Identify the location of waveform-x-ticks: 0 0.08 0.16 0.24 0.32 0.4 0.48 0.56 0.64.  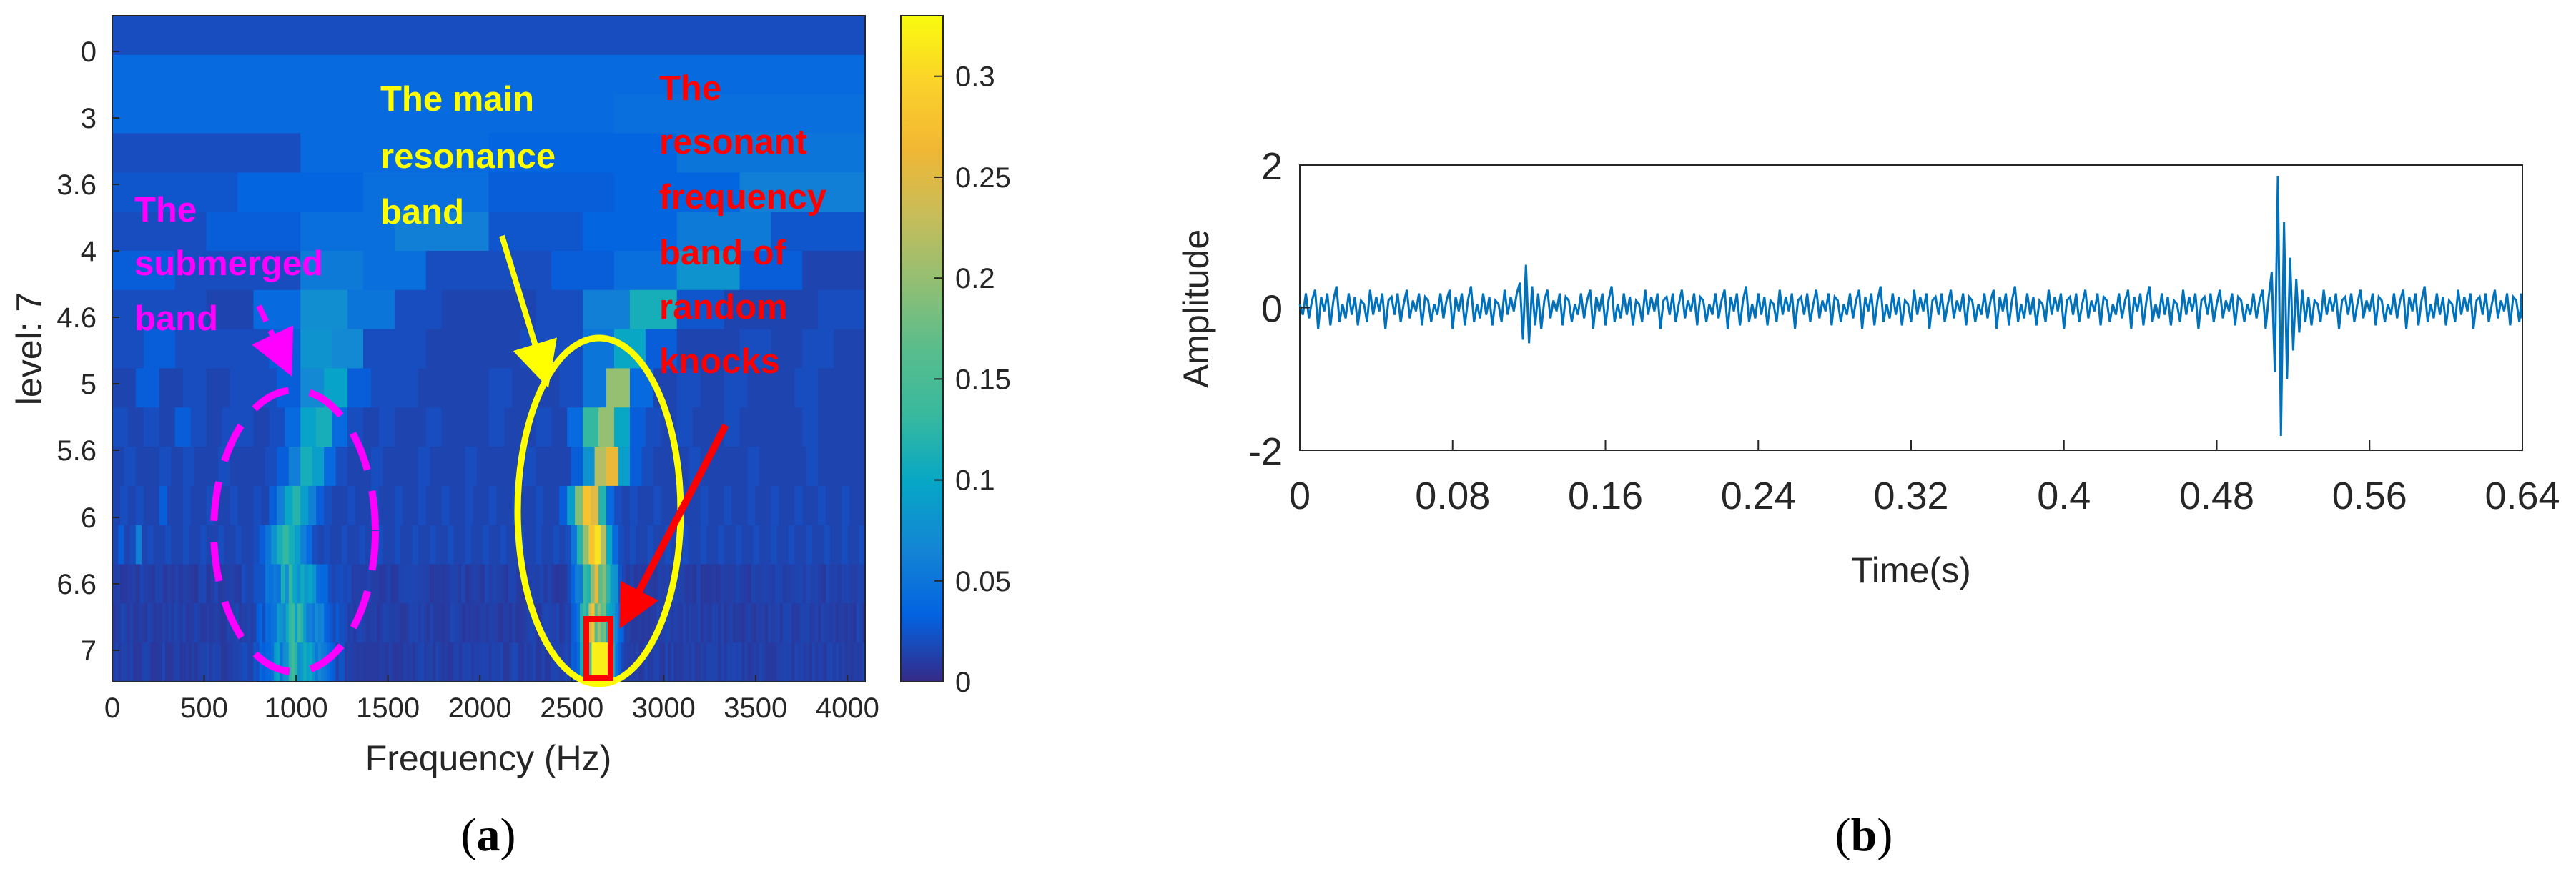
(1924, 478).